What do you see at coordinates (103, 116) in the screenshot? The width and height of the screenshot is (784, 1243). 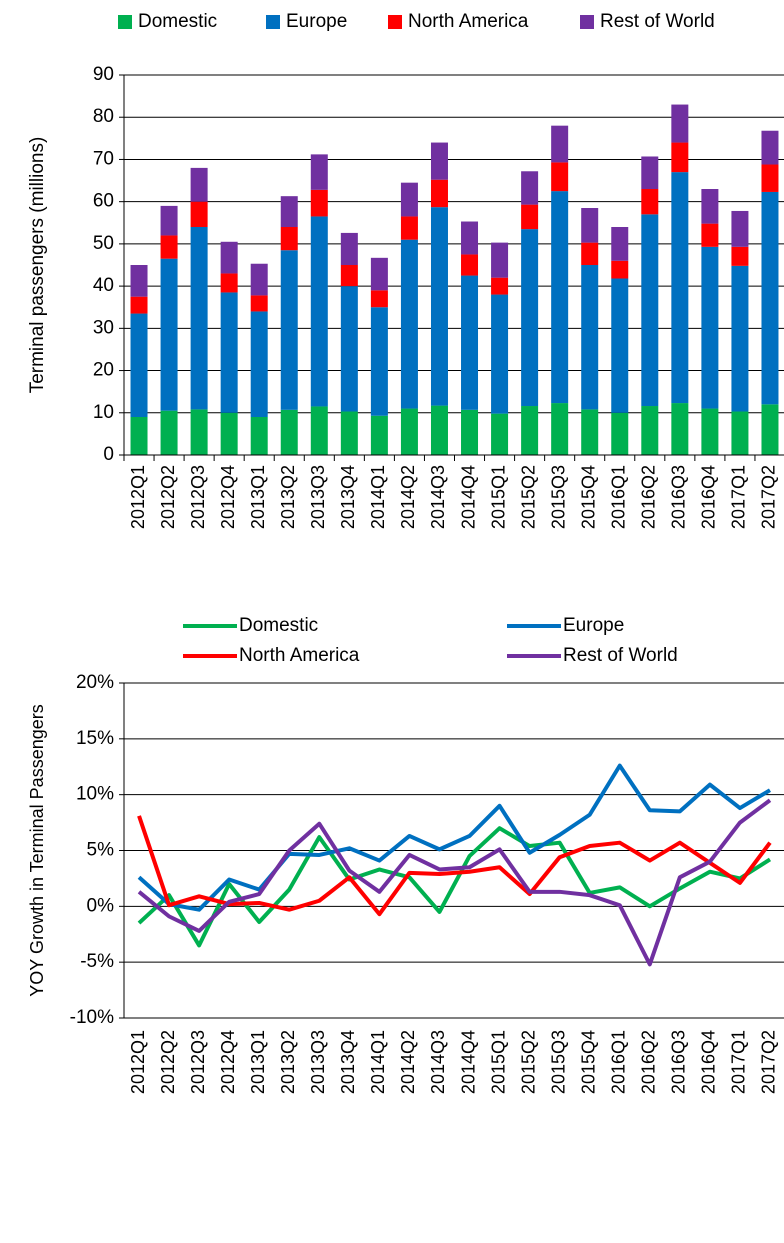 I see `y-tick-label: 80` at bounding box center [103, 116].